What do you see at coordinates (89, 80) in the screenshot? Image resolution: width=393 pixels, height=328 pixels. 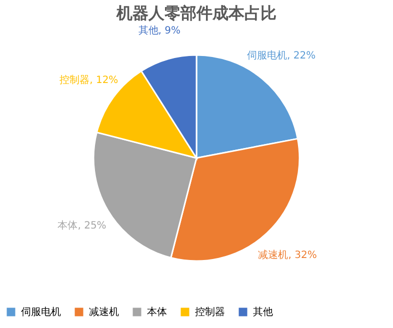 I see `data-label: 控制器, 12%` at bounding box center [89, 80].